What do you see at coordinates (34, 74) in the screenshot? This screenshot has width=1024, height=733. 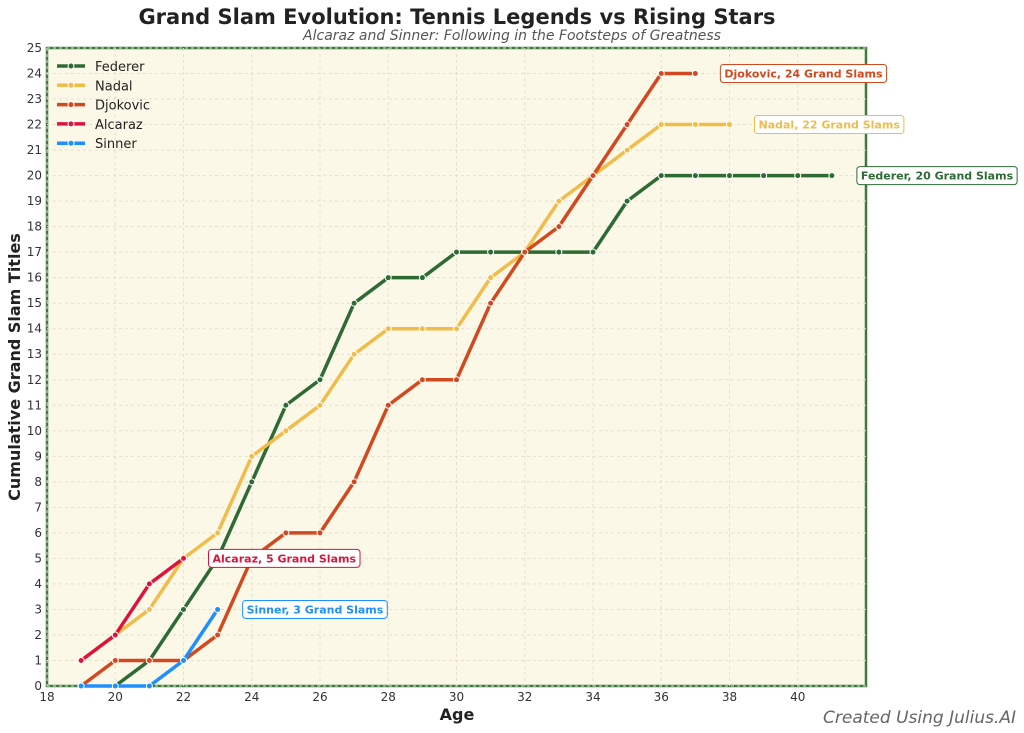 I see `y-tick-label: 24` at bounding box center [34, 74].